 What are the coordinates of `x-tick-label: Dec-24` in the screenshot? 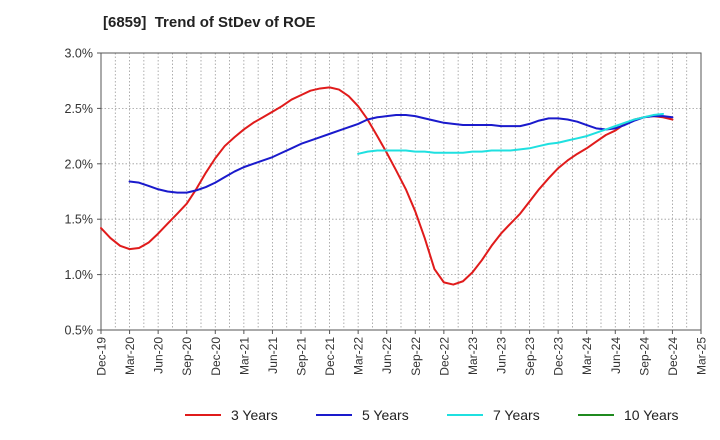 It's located at (673, 356).